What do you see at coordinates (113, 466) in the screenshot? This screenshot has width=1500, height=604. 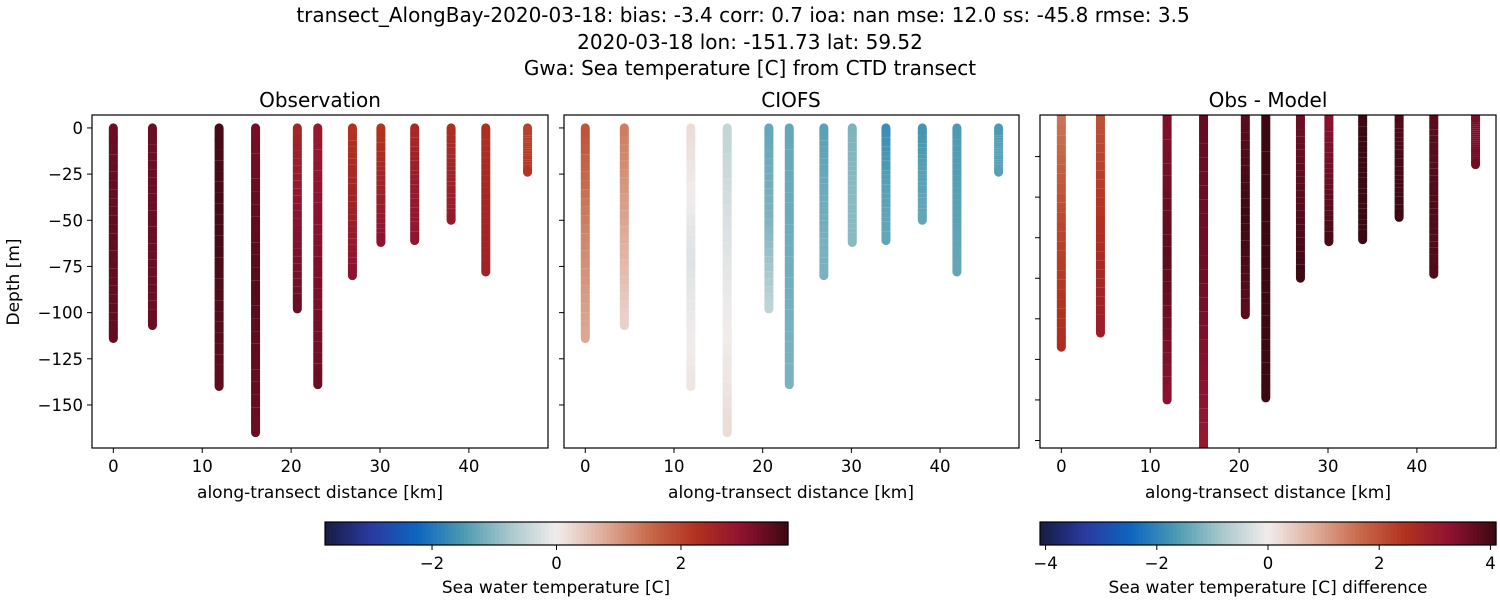 I see `x-tick-label: 0` at bounding box center [113, 466].